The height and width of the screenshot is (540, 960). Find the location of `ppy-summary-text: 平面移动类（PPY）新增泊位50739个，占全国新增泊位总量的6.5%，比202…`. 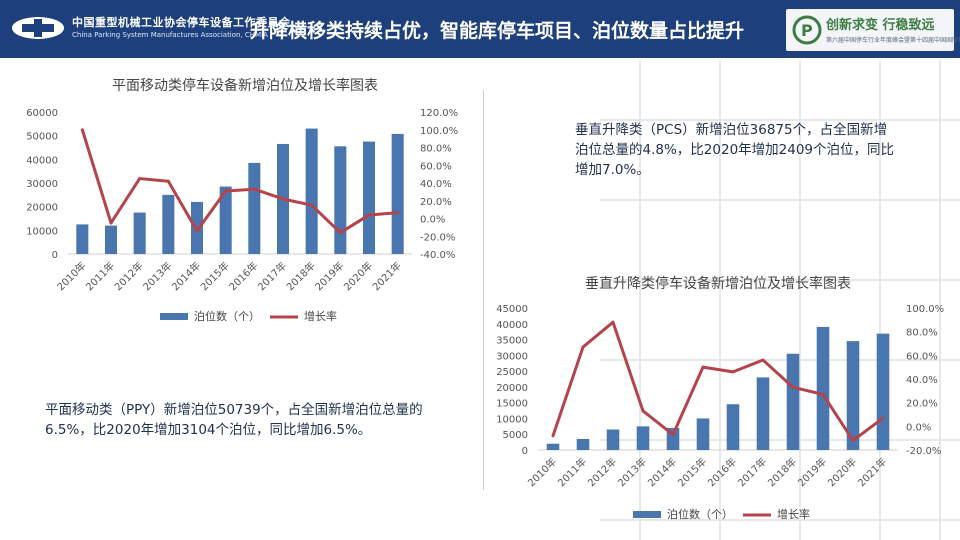

ppy-summary-text: 平面移动类（PPY）新增泊位50739个，占全国新增泊位总量的6.5%，比202… is located at coordinates (234, 420).